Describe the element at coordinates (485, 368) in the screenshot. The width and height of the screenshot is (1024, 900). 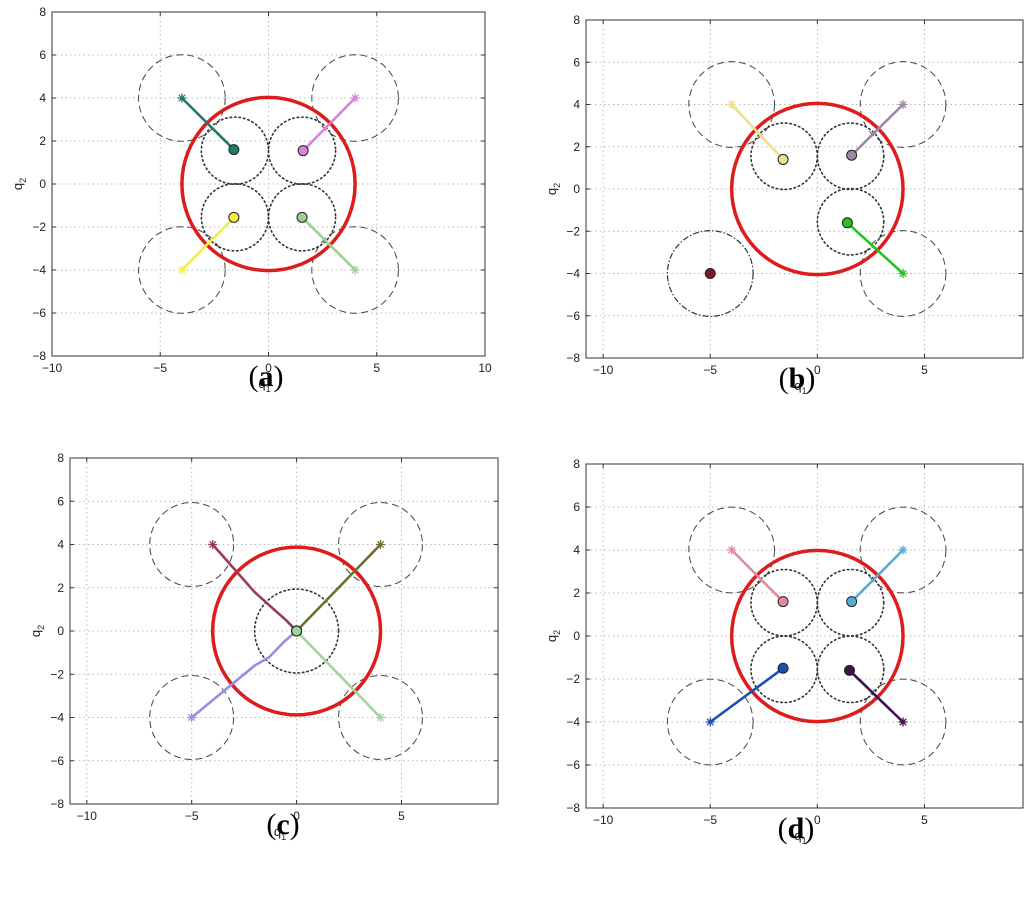
I see `x-tick-label: 10` at that location.